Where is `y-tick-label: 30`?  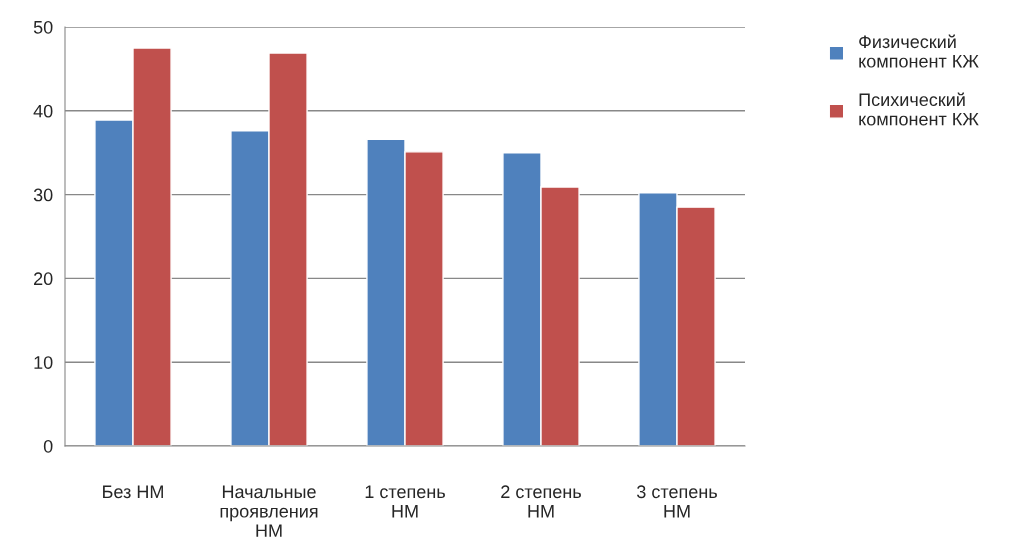 y-tick-label: 30 is located at coordinates (43, 195).